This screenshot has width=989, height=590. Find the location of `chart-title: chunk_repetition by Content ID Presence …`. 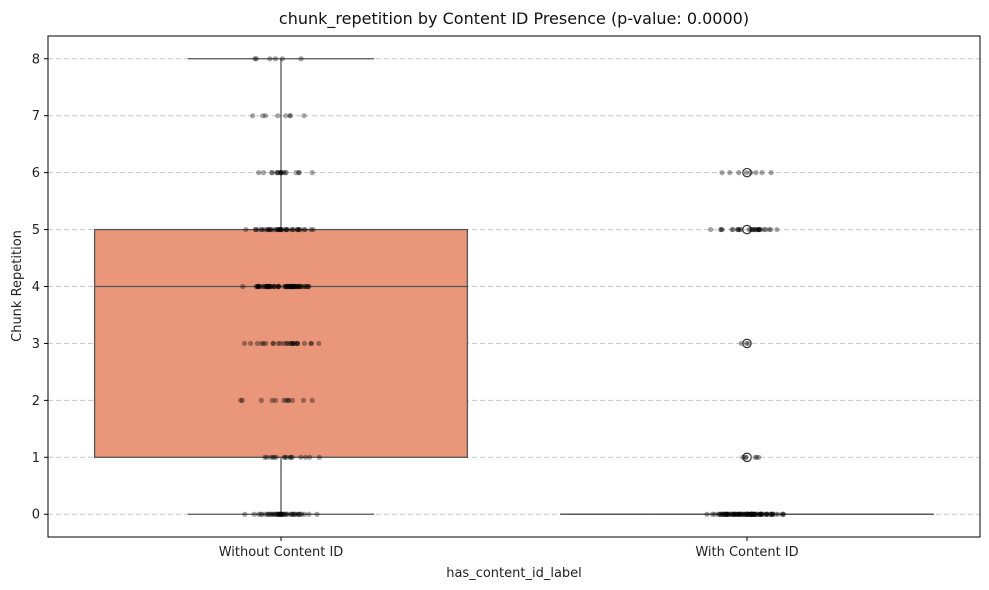

chart-title: chunk_repetition by Content ID Presence … is located at coordinates (514, 19).